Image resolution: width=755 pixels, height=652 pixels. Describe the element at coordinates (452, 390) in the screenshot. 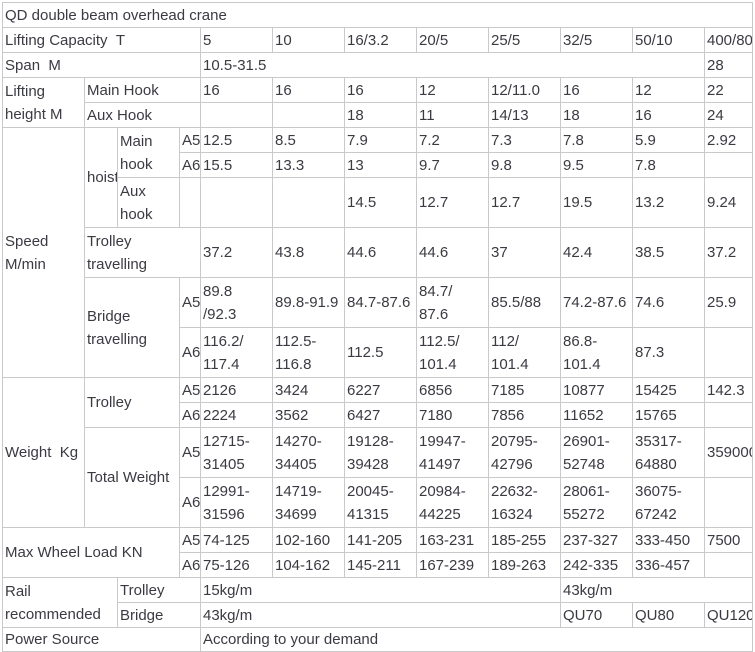

I see `weight-trolley-value: 6856` at that location.